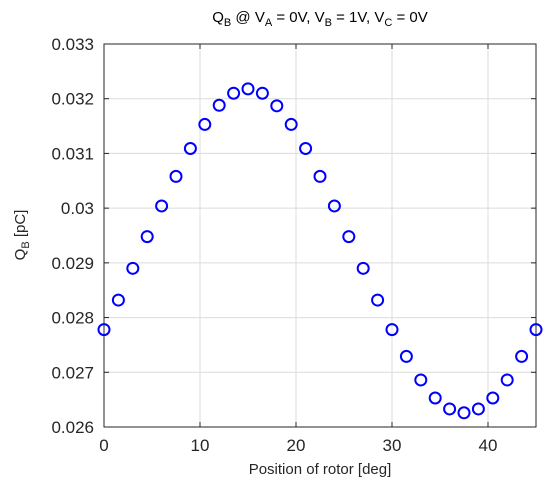  Describe the element at coordinates (72, 318) in the screenshot. I see `y-tick-label: 0.028` at that location.